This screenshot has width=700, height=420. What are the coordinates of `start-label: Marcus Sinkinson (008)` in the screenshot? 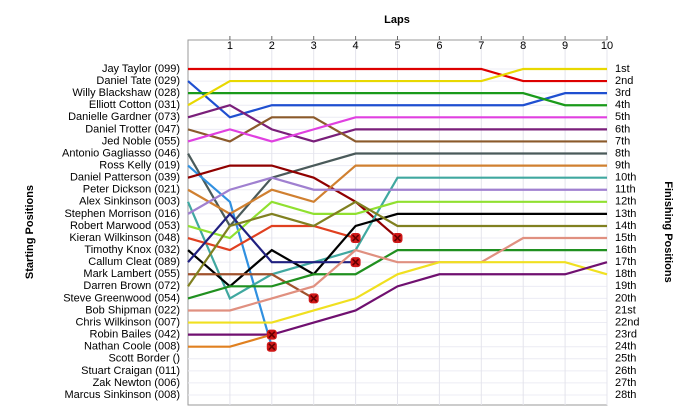 It's located at (122, 395).